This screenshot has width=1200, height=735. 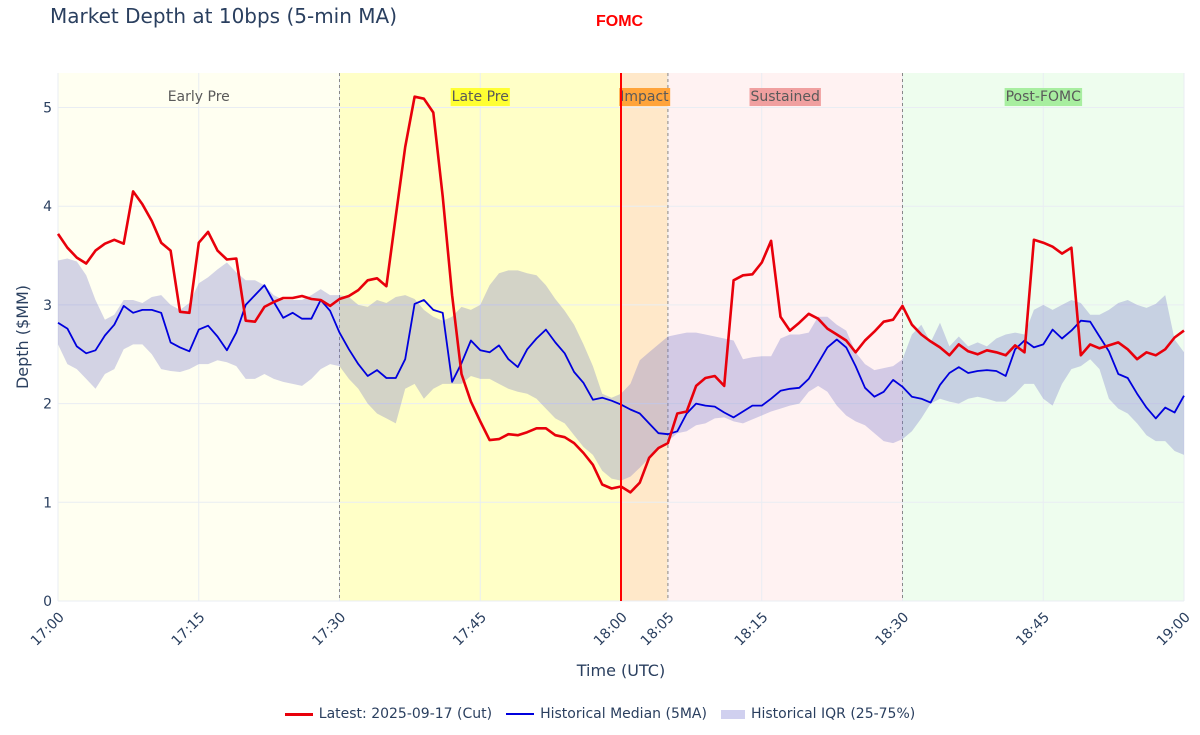 What do you see at coordinates (658, 629) in the screenshot?
I see `x-tick-label: 18:05` at bounding box center [658, 629].